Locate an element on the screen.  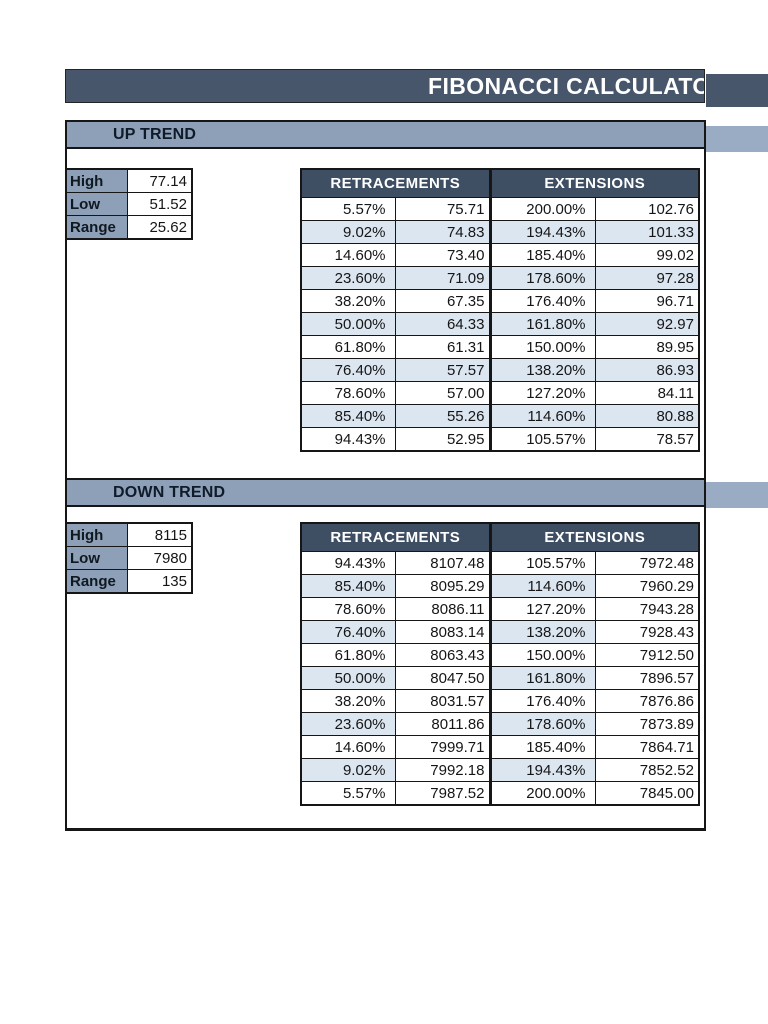
table-row: 9.02% 74.83 194.43% 101.33 is located at coordinates (500, 232).